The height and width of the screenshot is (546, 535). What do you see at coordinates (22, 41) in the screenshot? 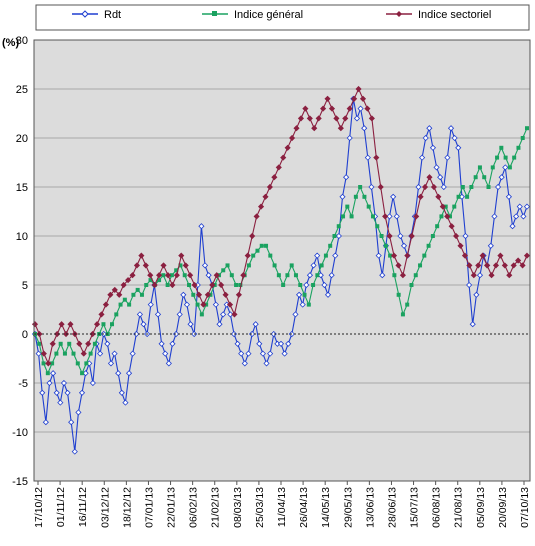
I see `y-tick-label: 30` at bounding box center [22, 41].